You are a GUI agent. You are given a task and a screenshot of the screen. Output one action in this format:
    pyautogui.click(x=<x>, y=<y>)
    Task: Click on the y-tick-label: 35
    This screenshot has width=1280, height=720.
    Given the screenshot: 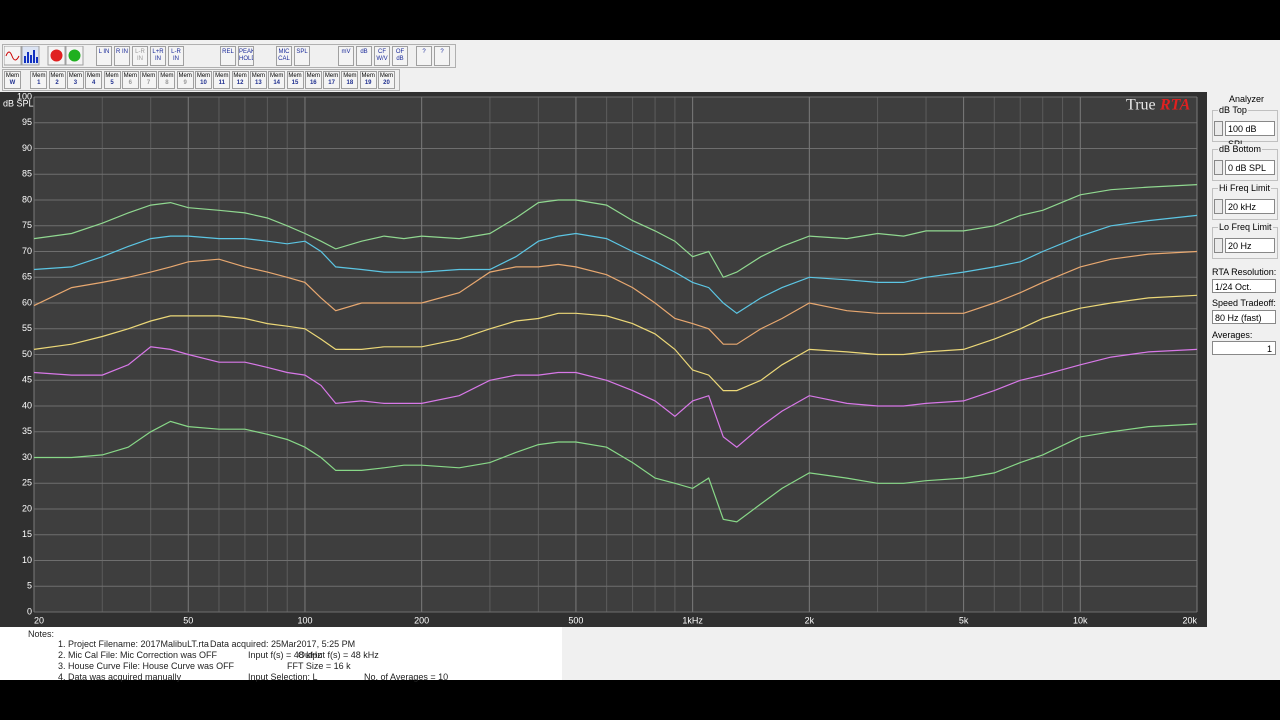 What is the action you would take?
    pyautogui.click(x=27, y=431)
    